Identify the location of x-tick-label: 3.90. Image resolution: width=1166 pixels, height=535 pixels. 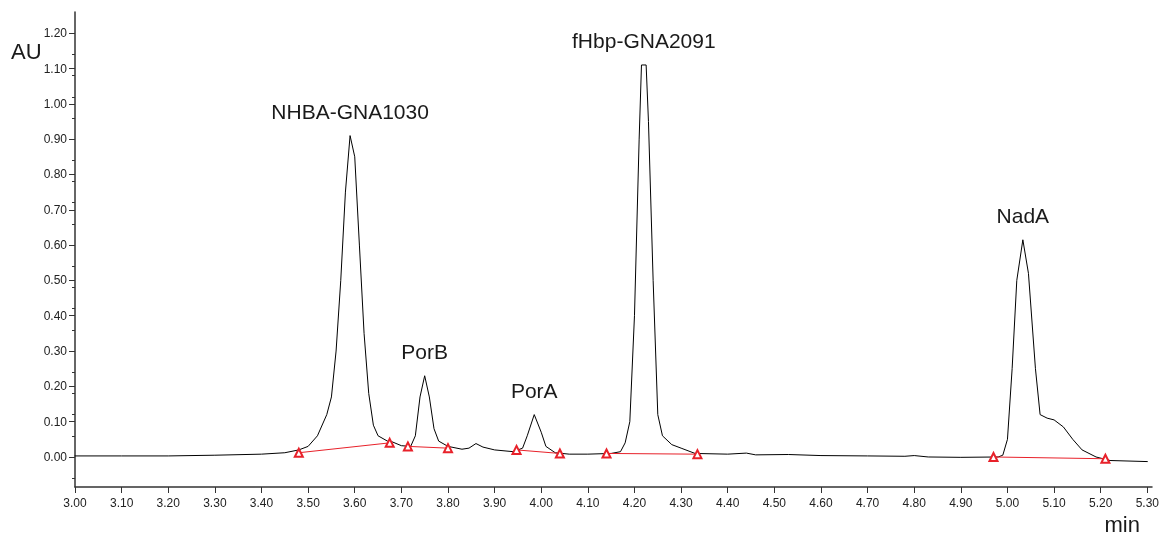
(494, 503).